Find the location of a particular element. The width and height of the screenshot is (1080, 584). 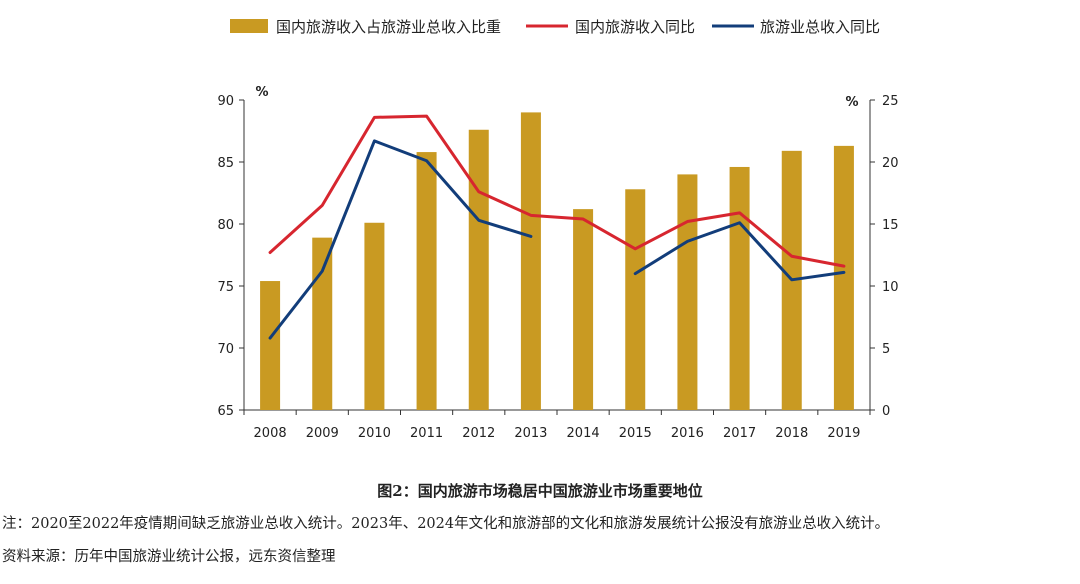

right-tick-label: 10 is located at coordinates (890, 287).